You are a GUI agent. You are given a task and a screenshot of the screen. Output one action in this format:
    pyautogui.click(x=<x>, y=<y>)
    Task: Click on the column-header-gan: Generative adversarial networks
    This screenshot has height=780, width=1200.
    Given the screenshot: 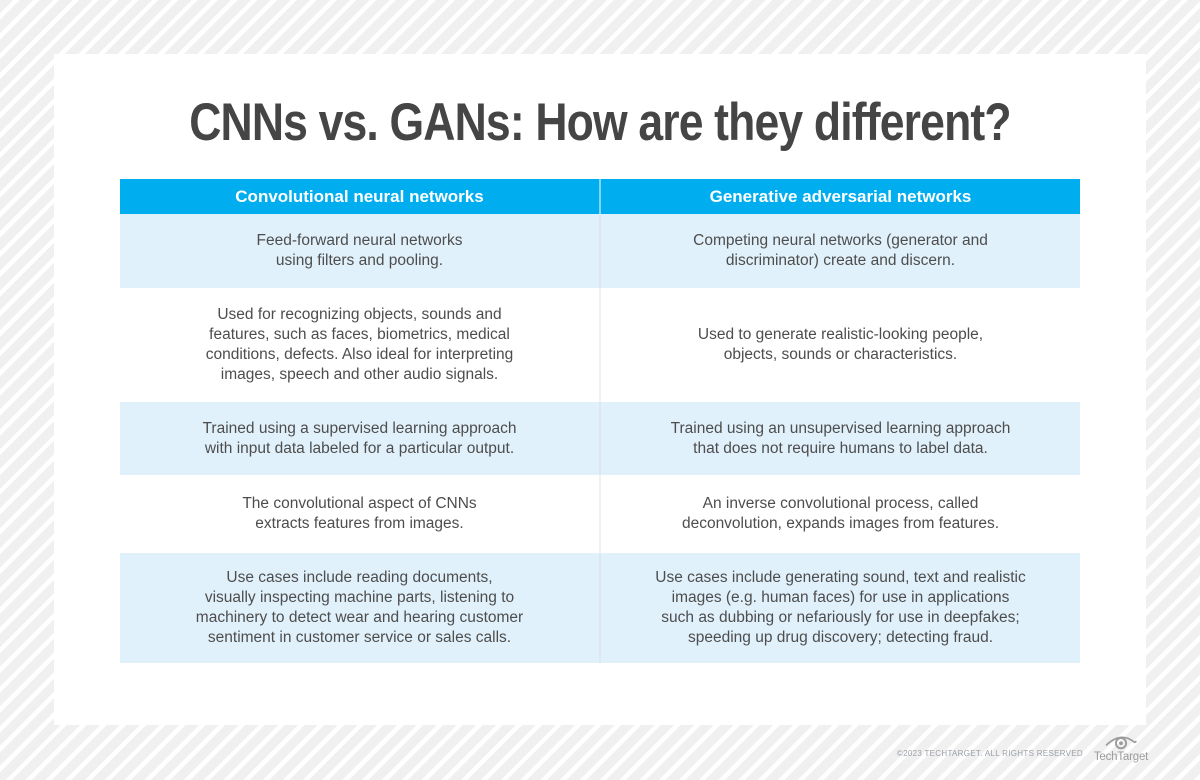 What is the action you would take?
    pyautogui.click(x=840, y=196)
    